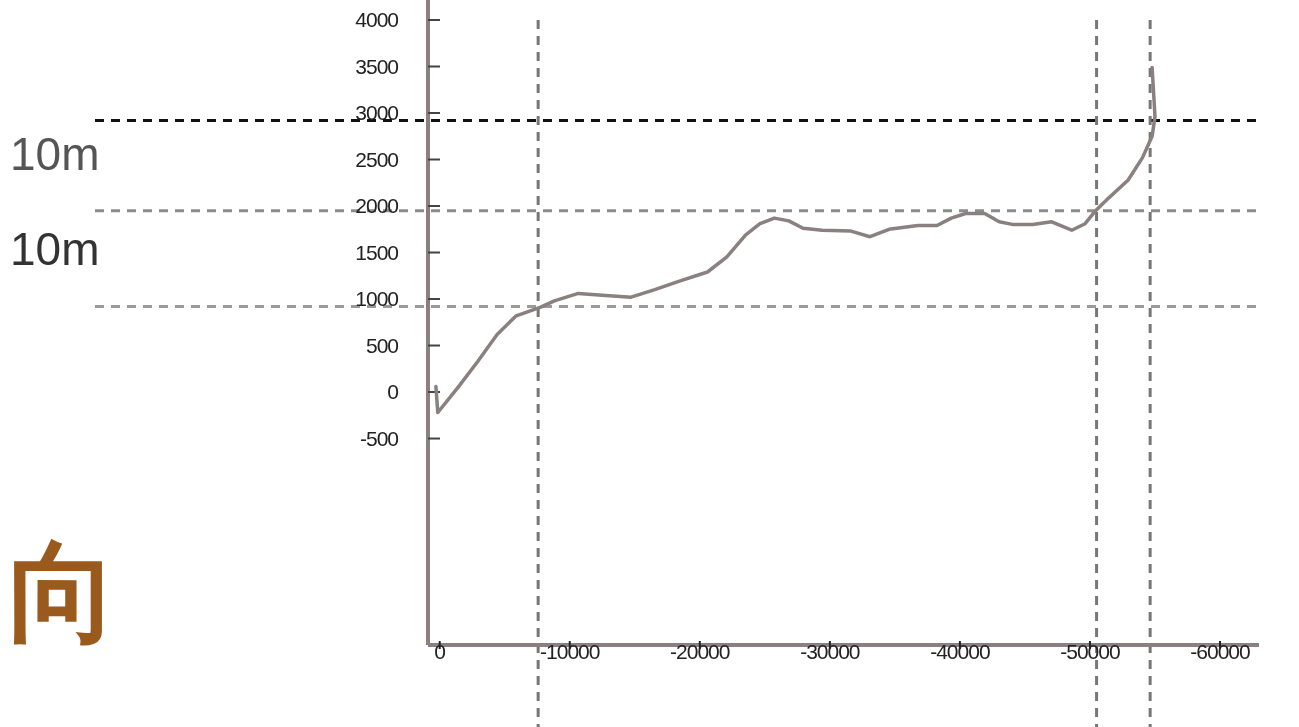 The height and width of the screenshot is (727, 1299). What do you see at coordinates (440, 651) in the screenshot?
I see `x-tick-label: 0` at bounding box center [440, 651].